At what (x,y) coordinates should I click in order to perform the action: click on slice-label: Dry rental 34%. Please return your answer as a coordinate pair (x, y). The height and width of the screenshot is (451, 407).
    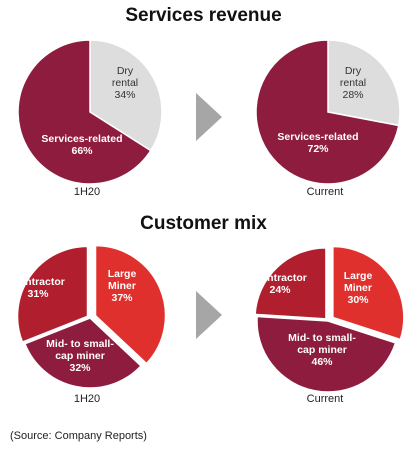
    Looking at the image, I should click on (125, 83).